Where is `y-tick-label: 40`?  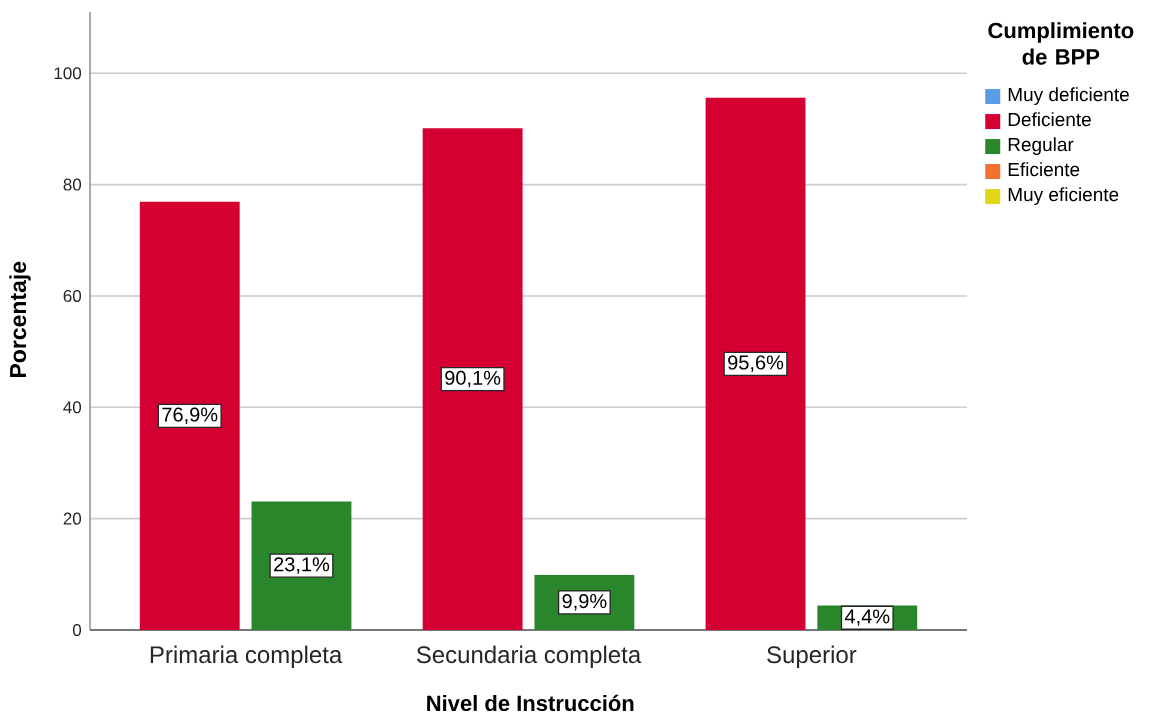 y-tick-label: 40 is located at coordinates (72, 407).